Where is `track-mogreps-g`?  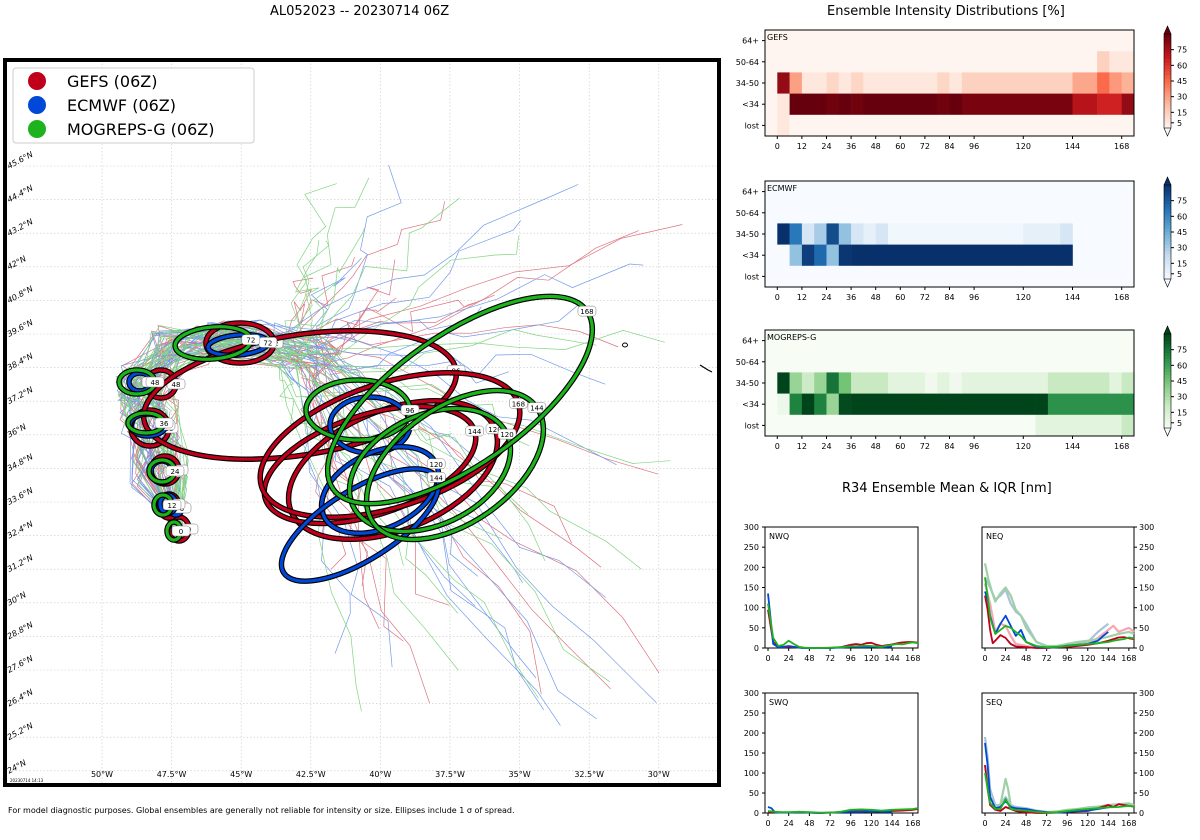 track-mogreps-g is located at coordinates (386, 456).